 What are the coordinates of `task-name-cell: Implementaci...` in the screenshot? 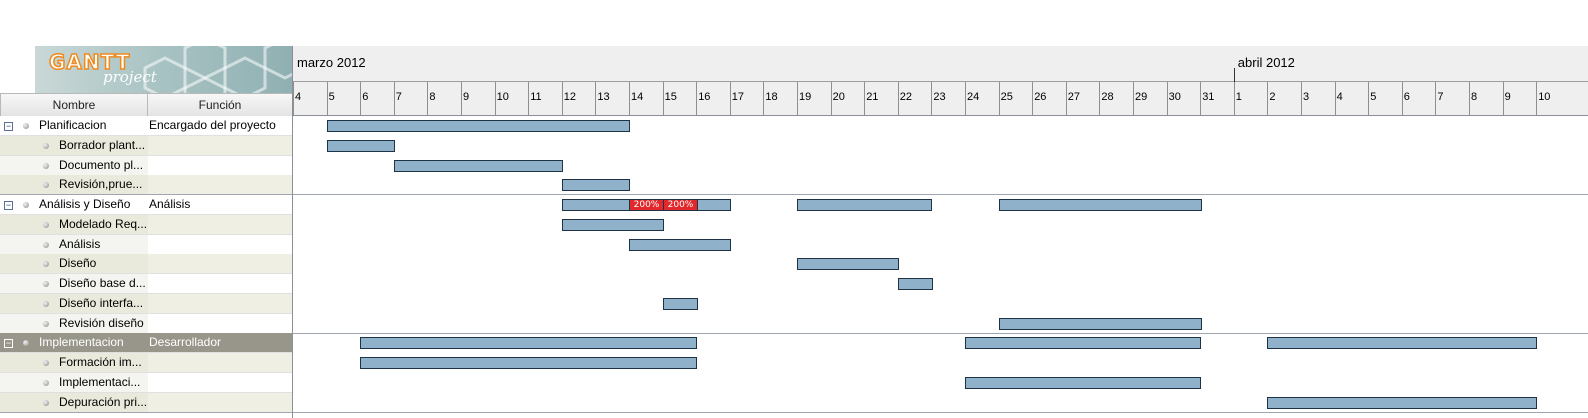 It's located at (74, 383).